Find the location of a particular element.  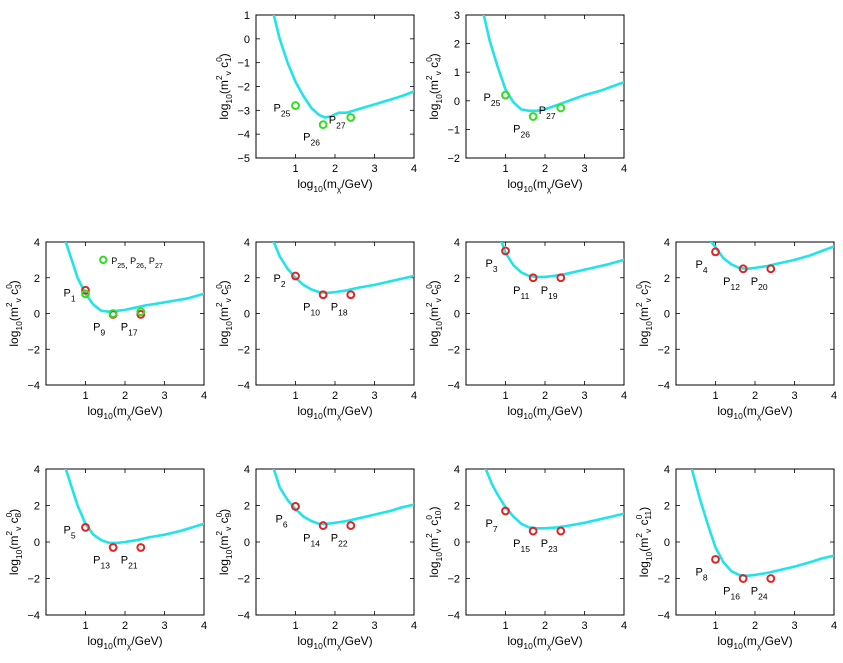

y-label-c-index: 1 is located at coordinates (228, 59).